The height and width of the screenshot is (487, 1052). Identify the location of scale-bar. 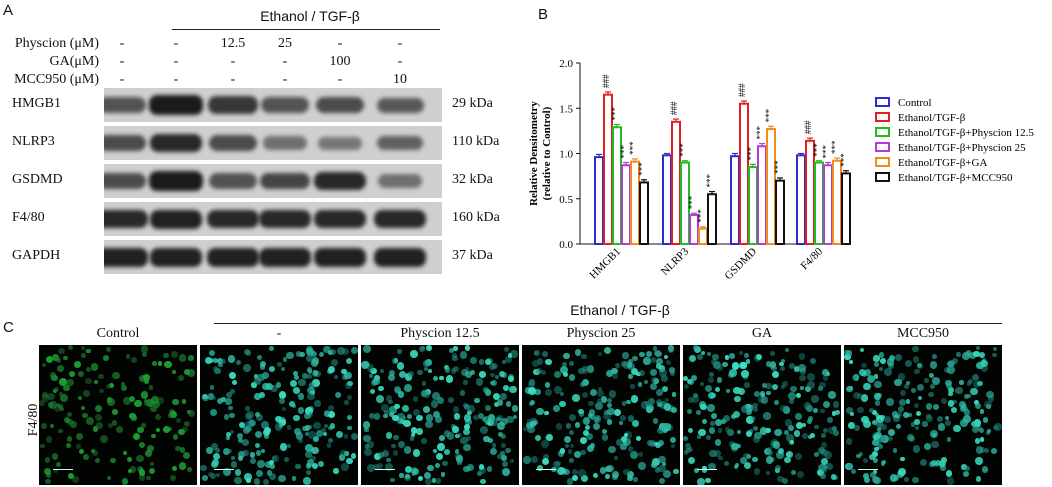
(546, 469).